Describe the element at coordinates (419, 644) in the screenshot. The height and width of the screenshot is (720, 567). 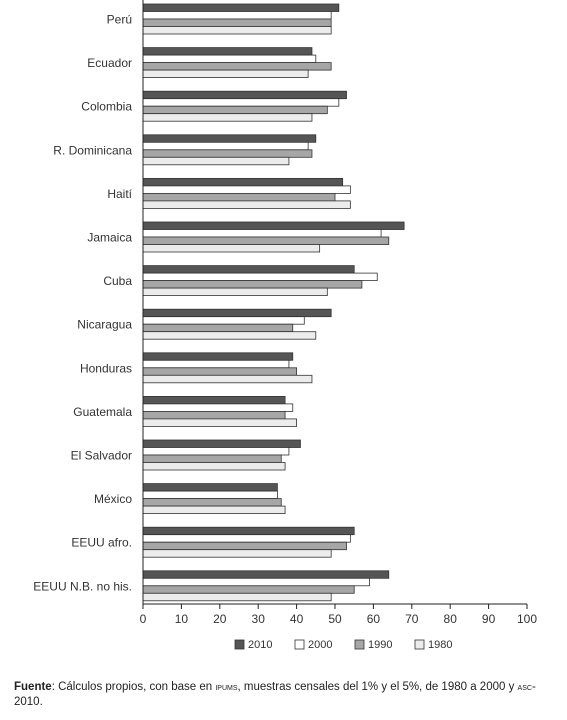
I see `legend-swatch-1980` at that location.